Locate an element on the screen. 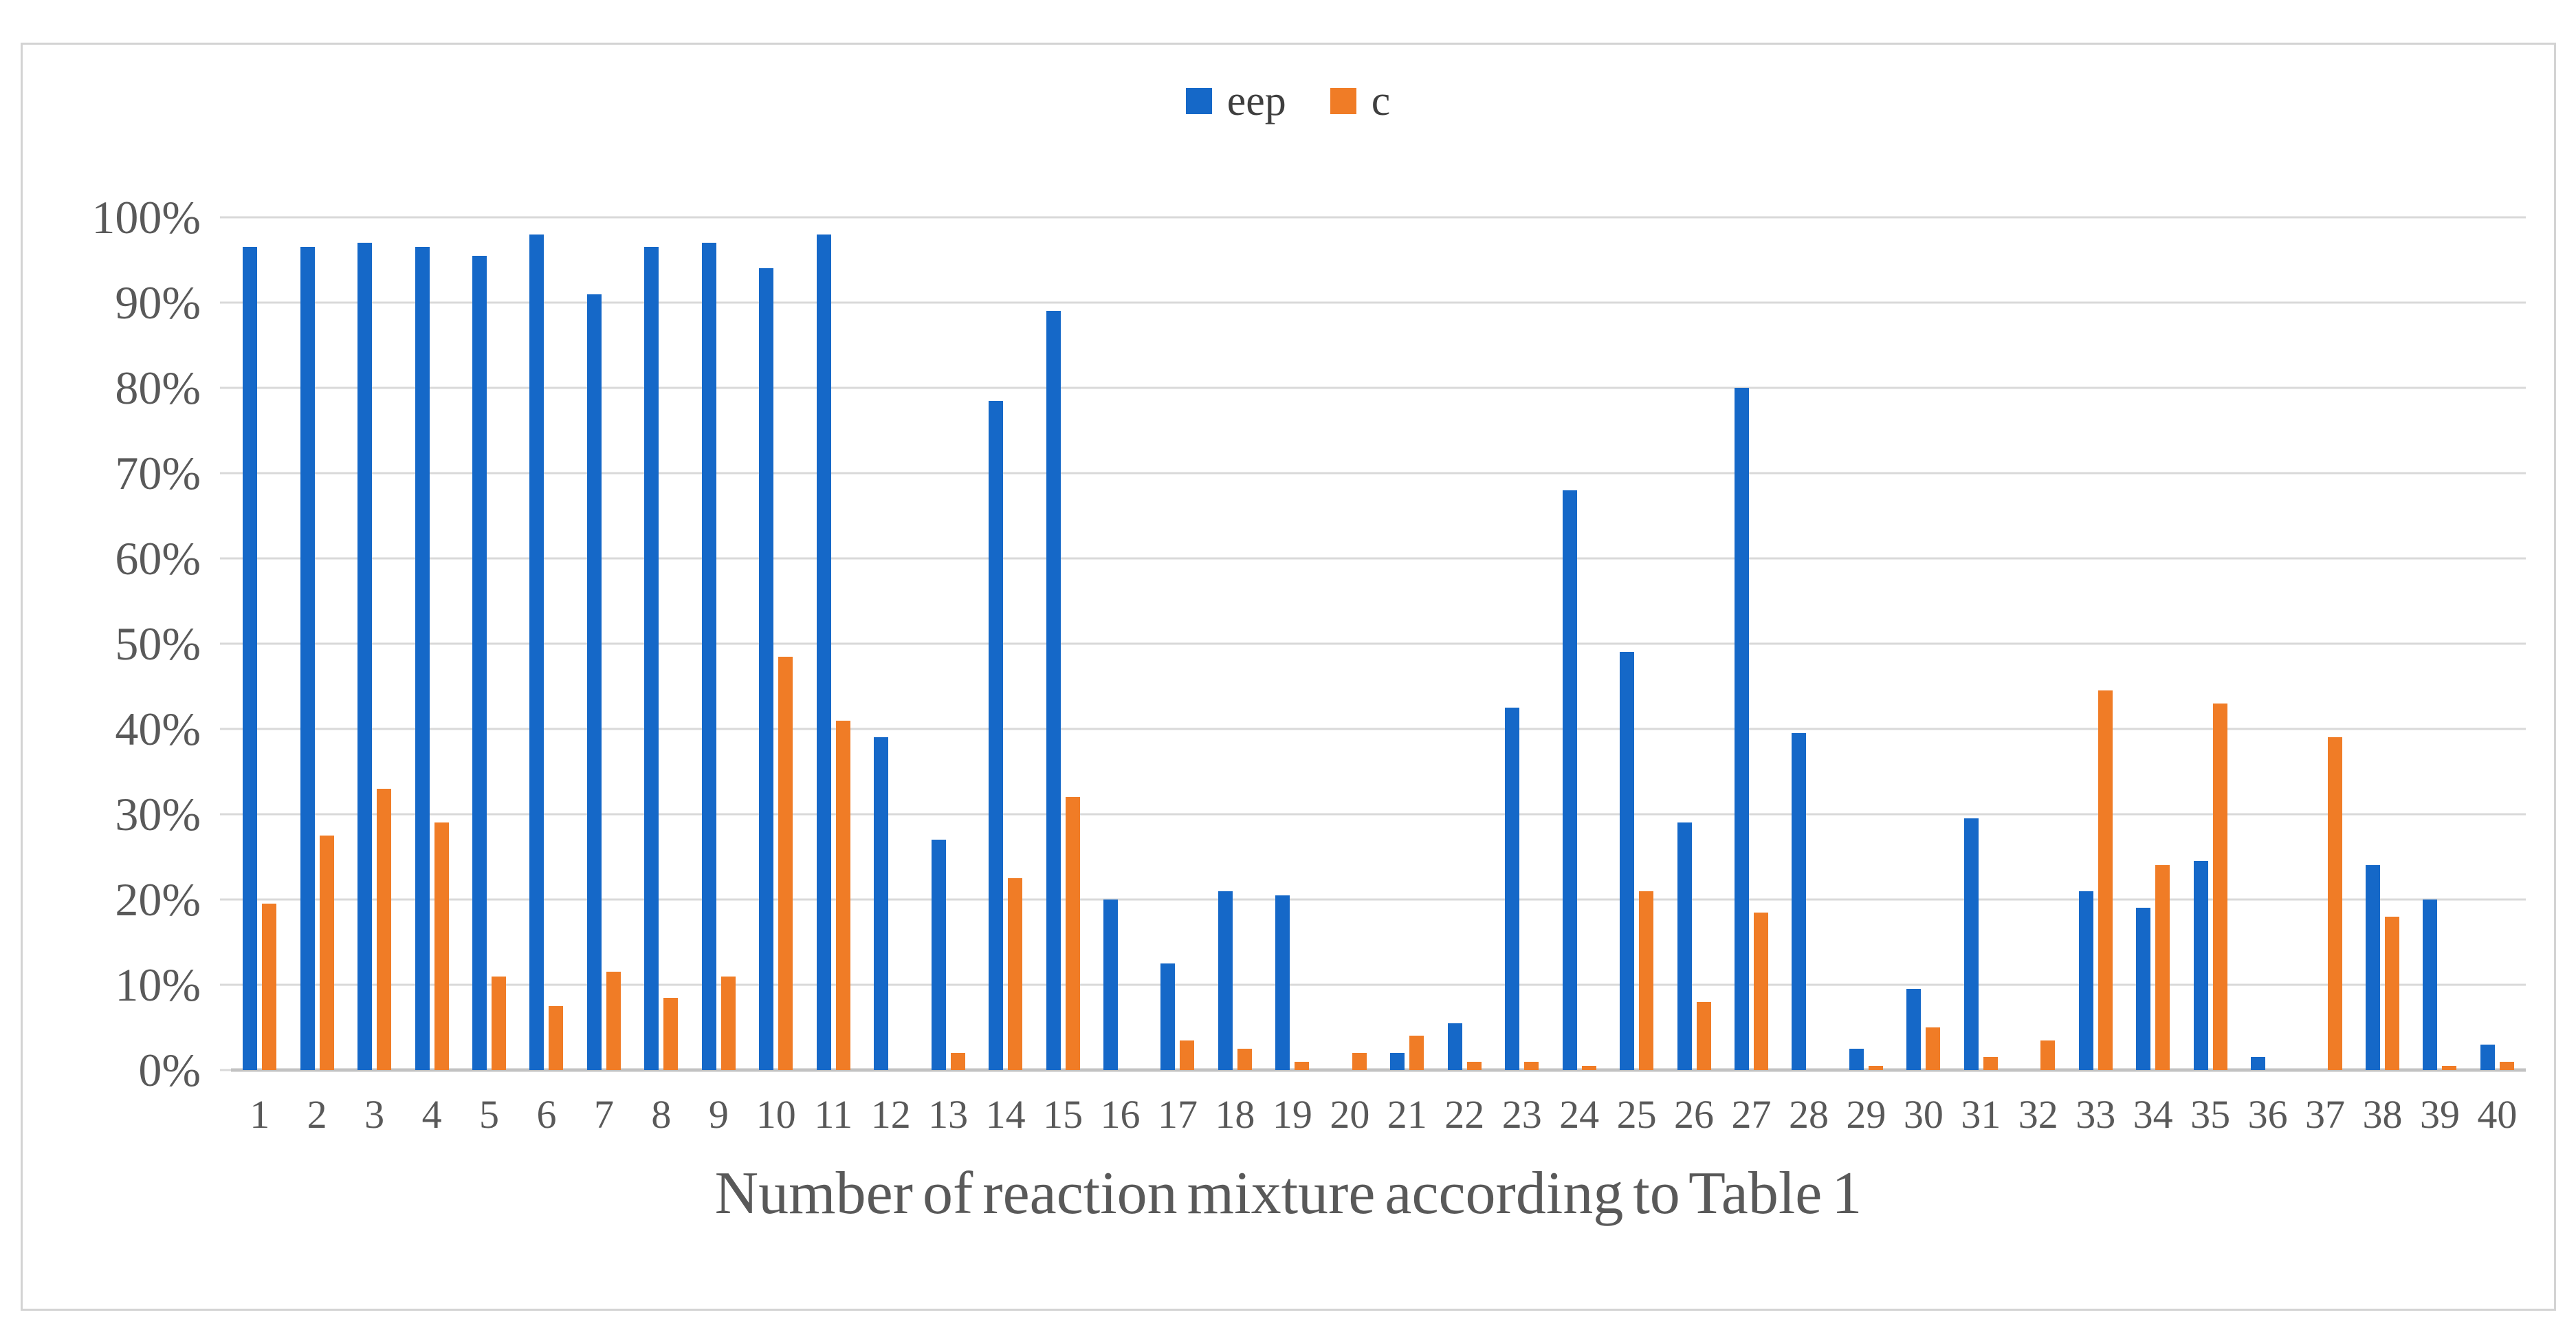  y-tick-label: 60% is located at coordinates (158, 558).